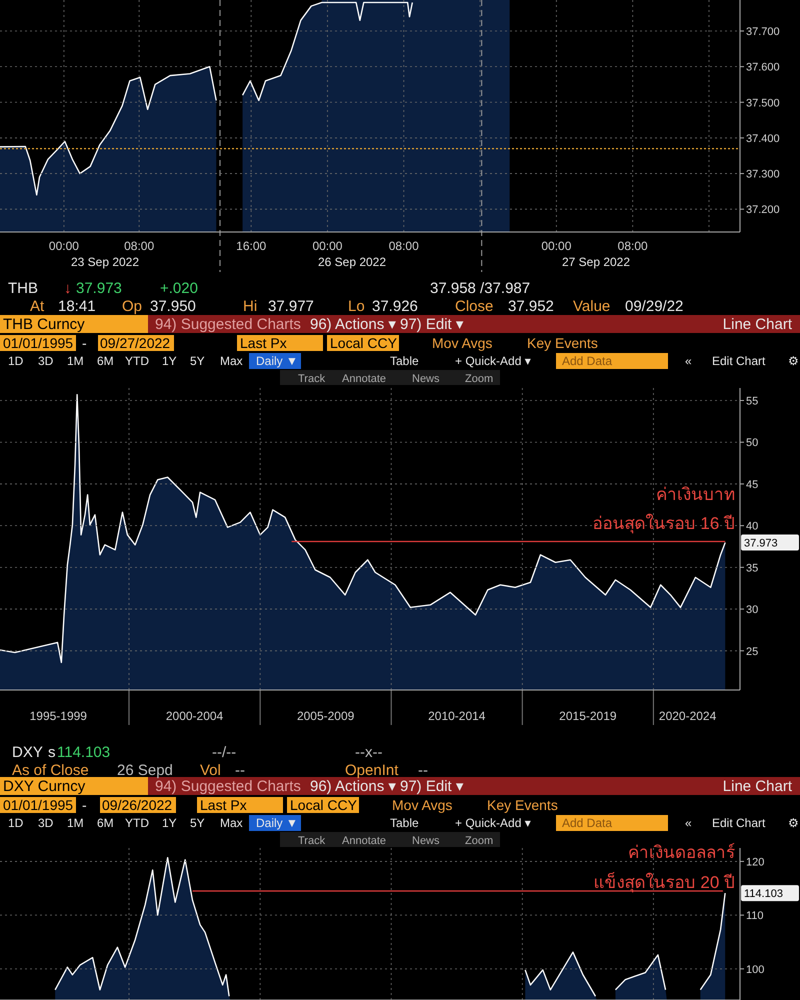  Describe the element at coordinates (44, 324) in the screenshot. I see `text: THB Curncy` at that location.